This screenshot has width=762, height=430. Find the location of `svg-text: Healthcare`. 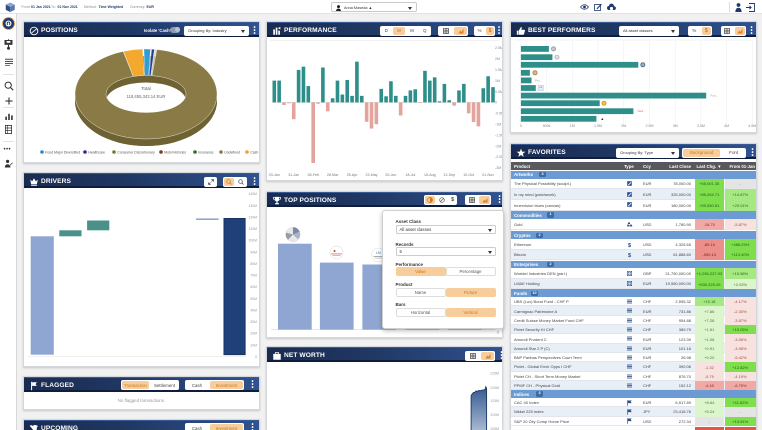

svg-text: Healthcare is located at coordinates (96, 153).